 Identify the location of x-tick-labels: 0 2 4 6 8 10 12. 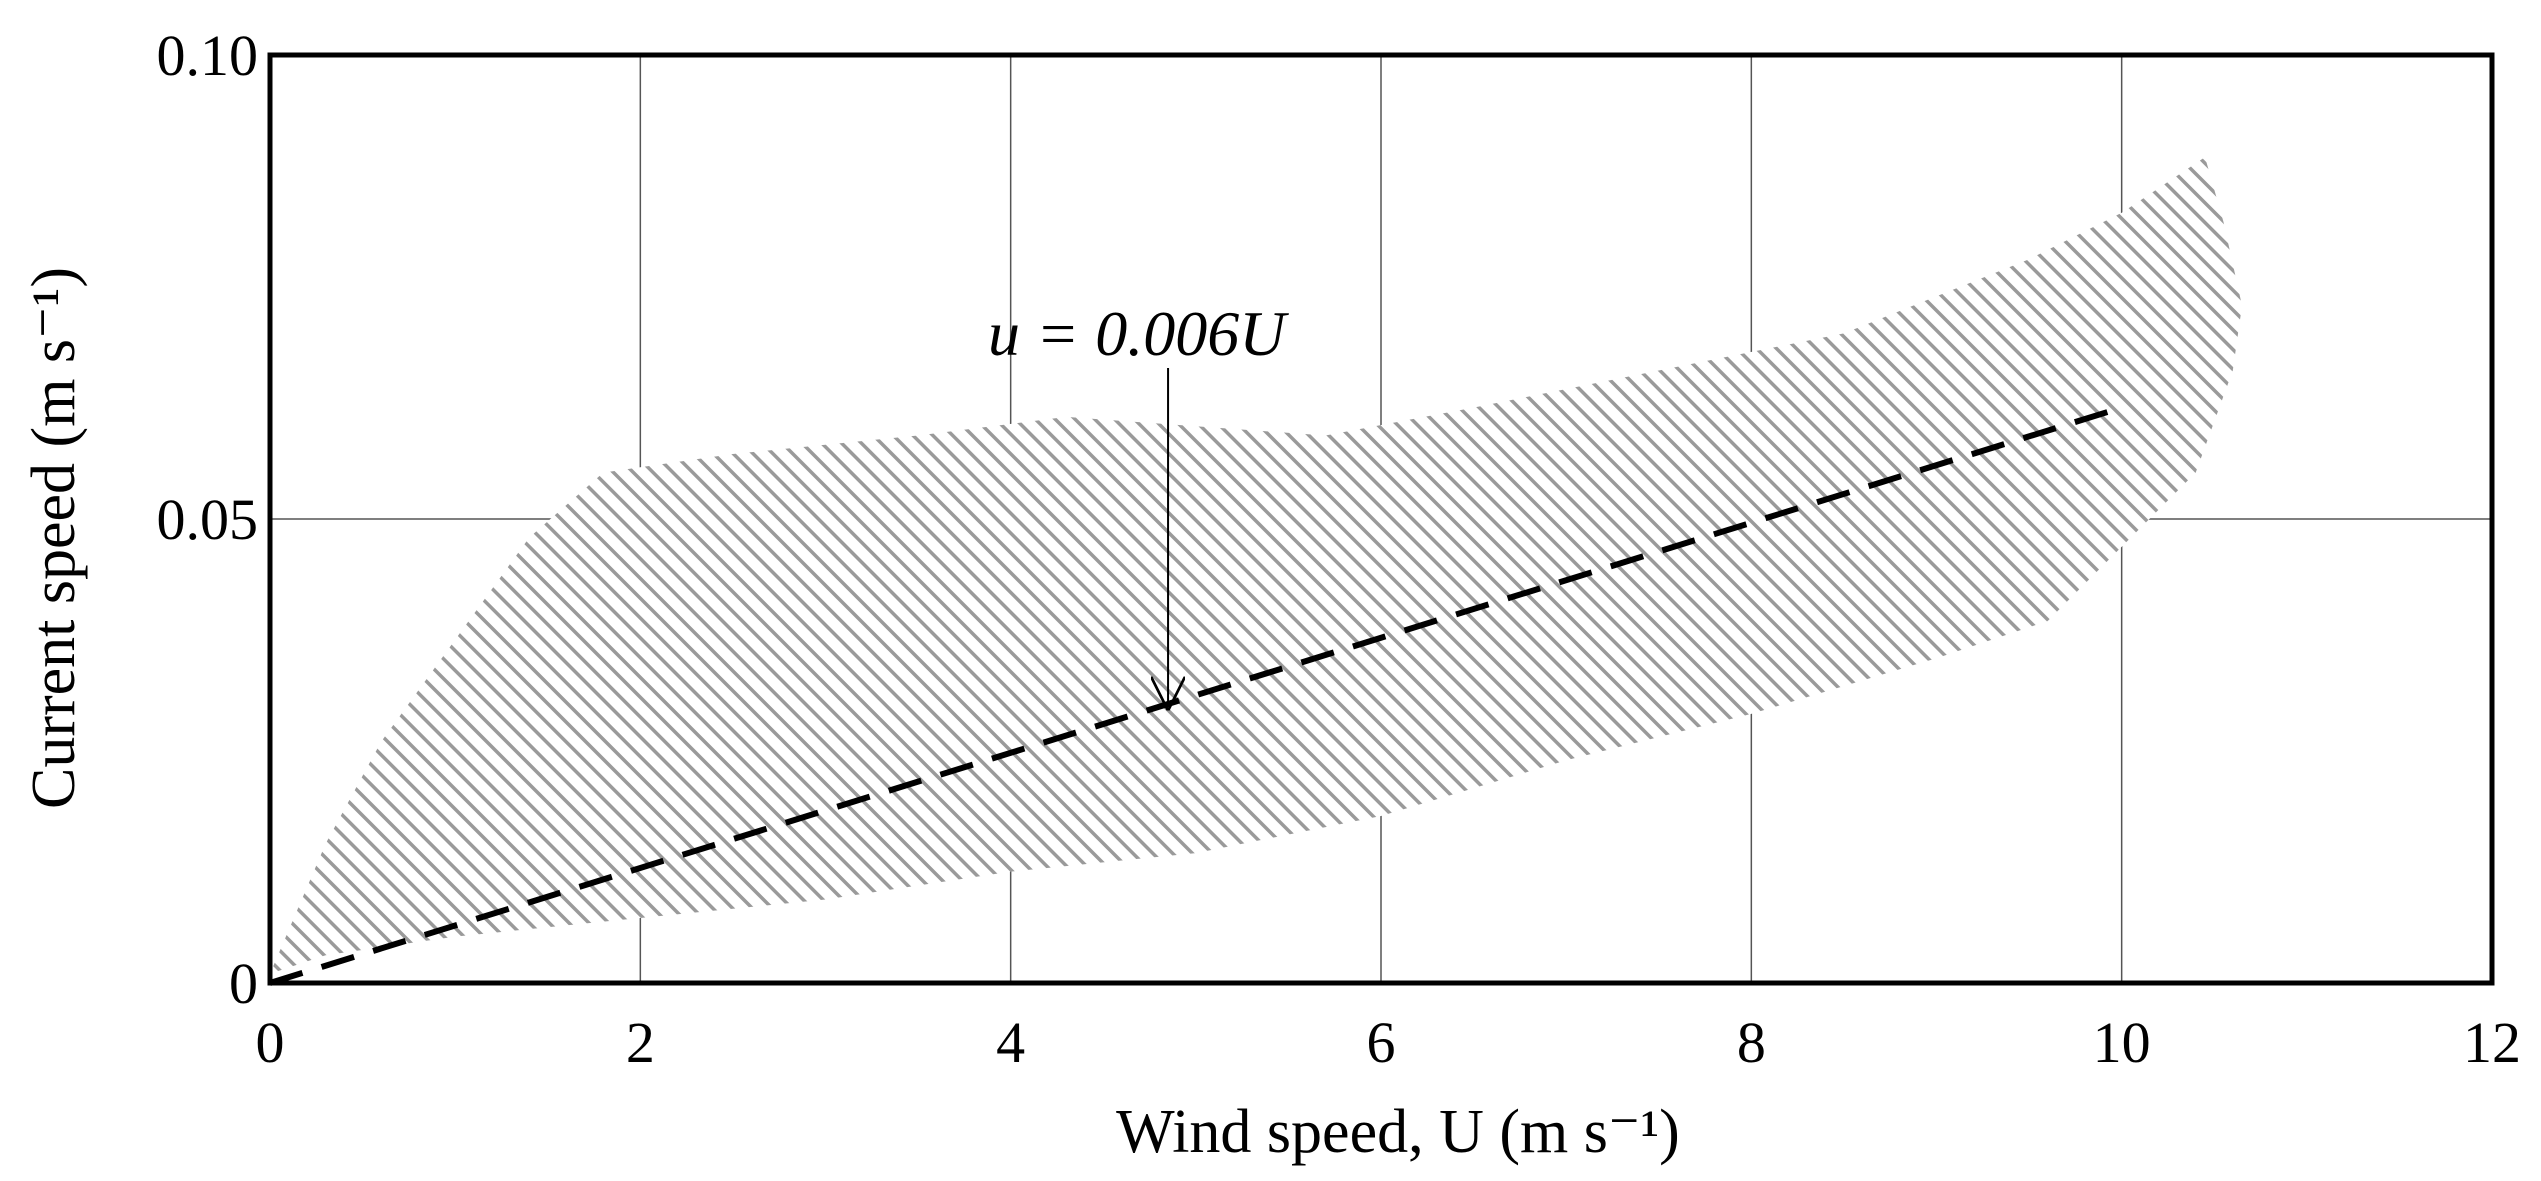
(1389, 1042).